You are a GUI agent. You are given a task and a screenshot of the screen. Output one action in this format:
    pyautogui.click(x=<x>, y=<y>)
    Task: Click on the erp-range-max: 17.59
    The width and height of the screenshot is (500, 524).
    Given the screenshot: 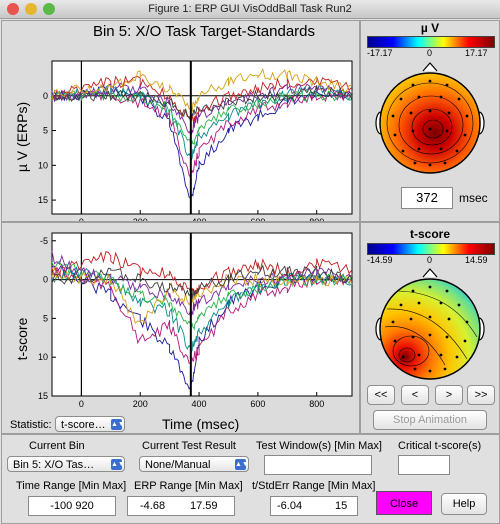 What is the action you would take?
    pyautogui.click(x=204, y=506)
    